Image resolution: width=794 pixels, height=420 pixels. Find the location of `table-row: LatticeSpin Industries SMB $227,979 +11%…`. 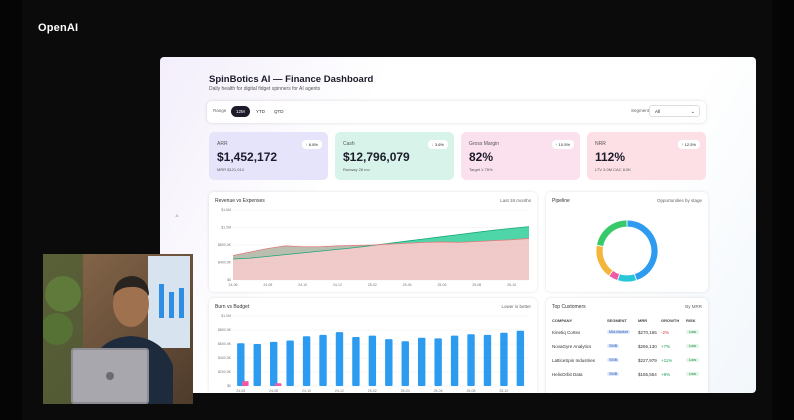

table-row: LatticeSpin Industries SMB $227,979 +11%… is located at coordinates (627, 362).